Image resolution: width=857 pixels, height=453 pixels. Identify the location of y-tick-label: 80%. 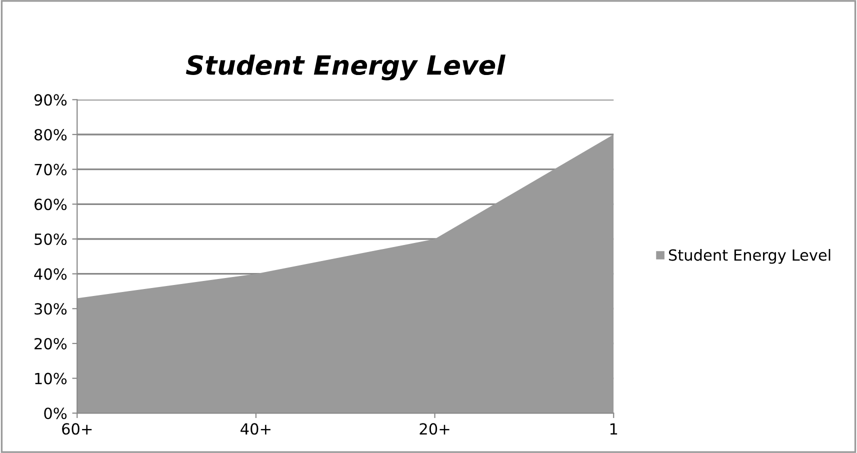
(50, 134).